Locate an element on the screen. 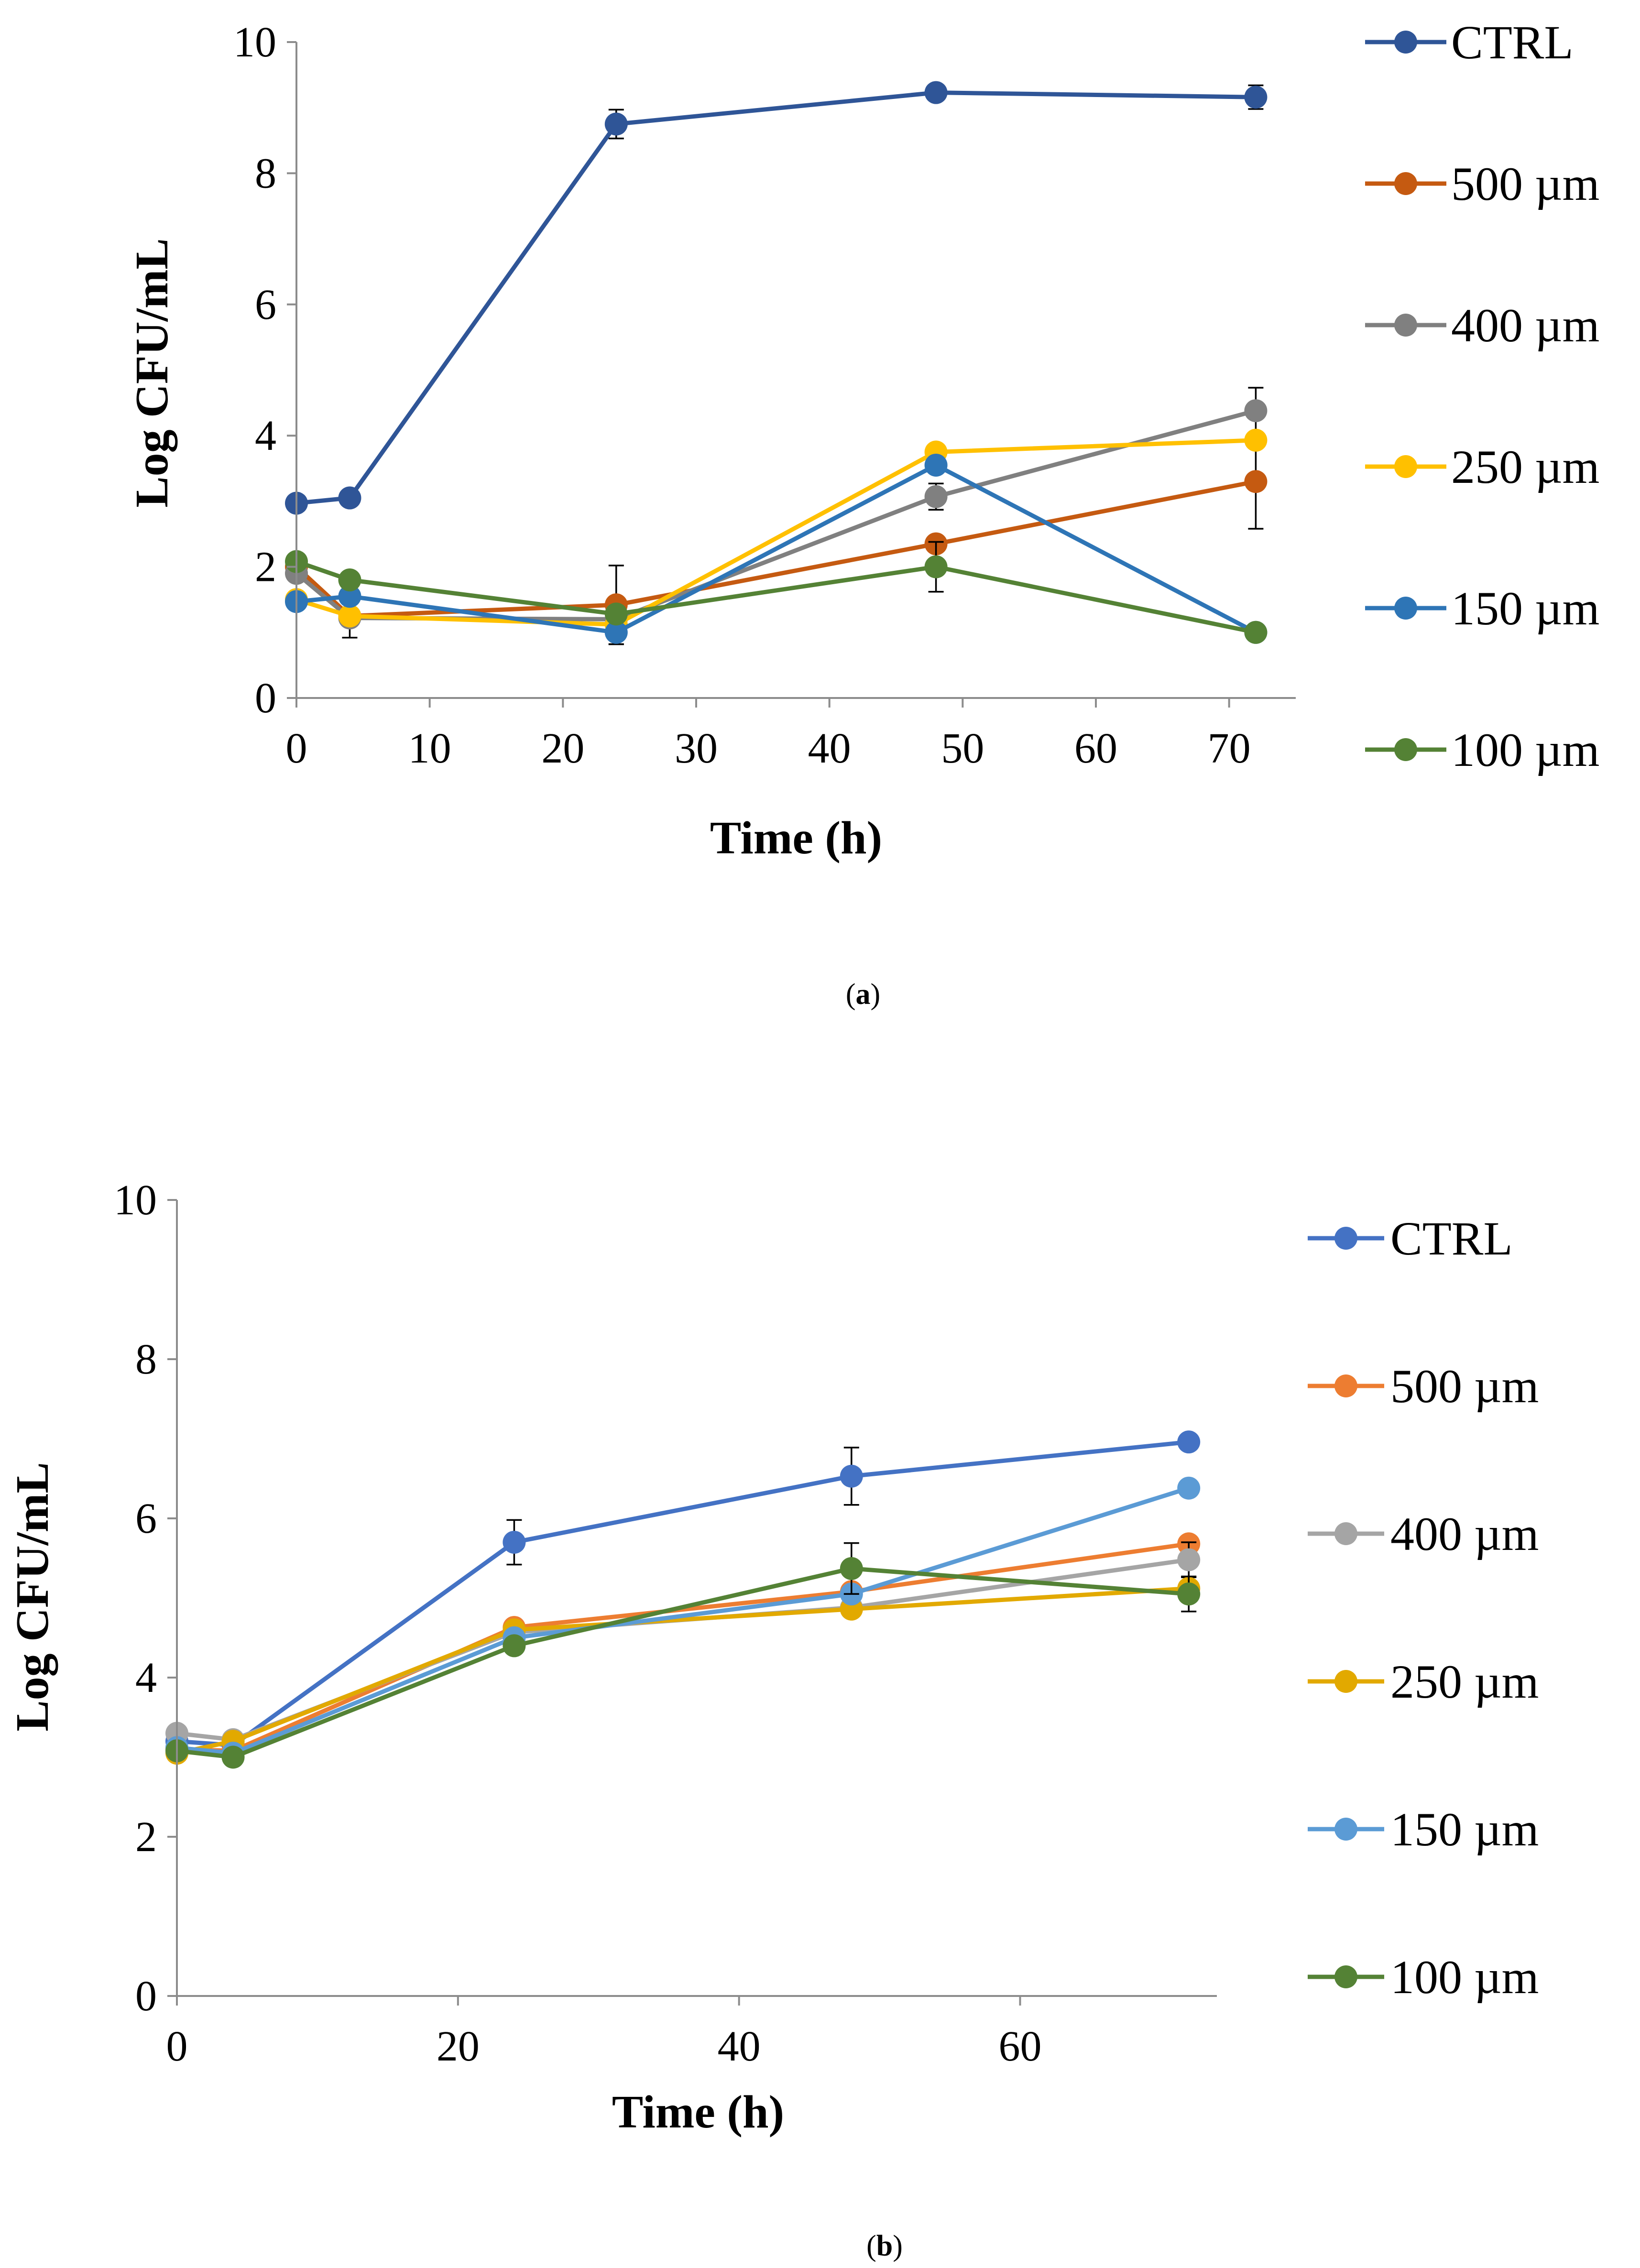  legend-item-b-4: 150 µm is located at coordinates (1423, 1829).